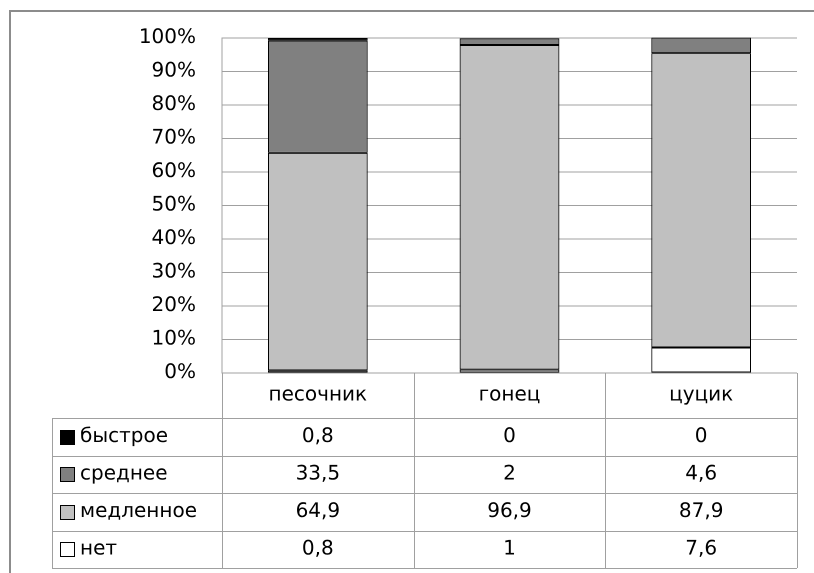 This screenshot has height=573, width=814. I want to click on x-tick-label: гонец, so click(509, 394).